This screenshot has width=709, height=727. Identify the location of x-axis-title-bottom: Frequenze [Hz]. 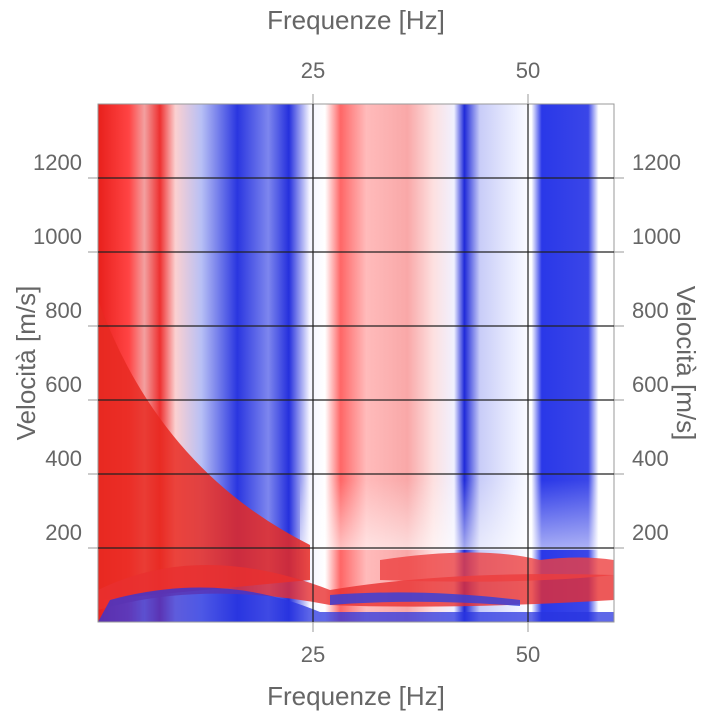
(356, 696).